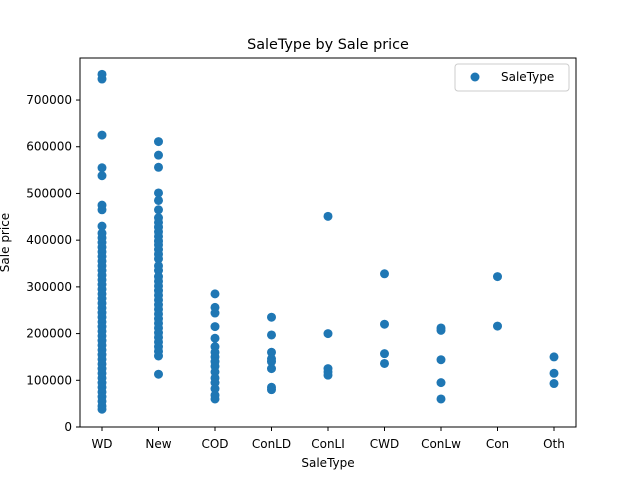 Image resolution: width=640 pixels, height=480 pixels. I want to click on y-axis-label: Sale price, so click(6, 242).